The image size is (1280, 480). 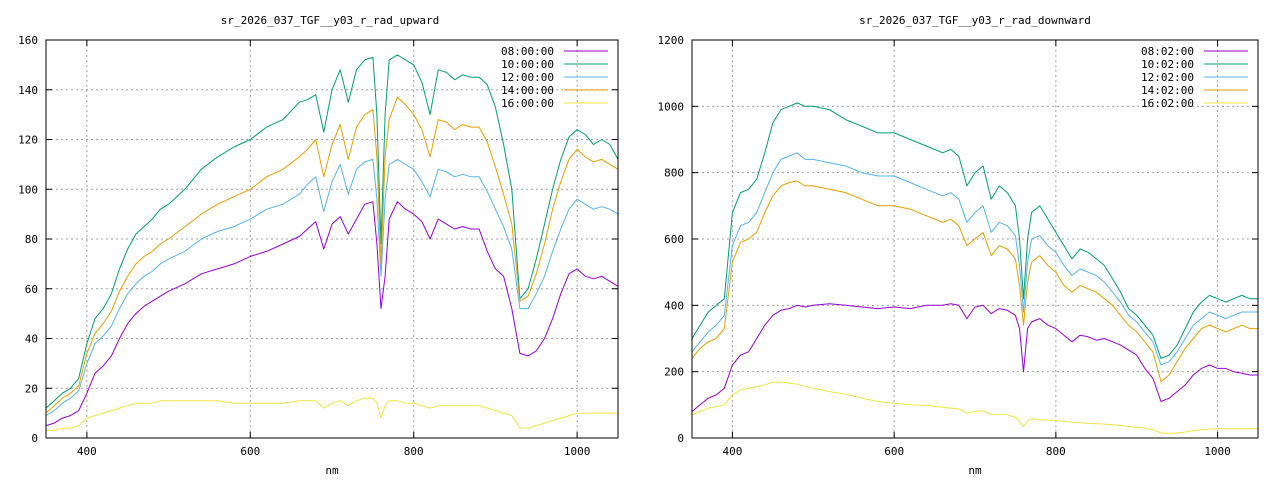 What do you see at coordinates (31, 388) in the screenshot?
I see `y-tick-label: 20` at bounding box center [31, 388].